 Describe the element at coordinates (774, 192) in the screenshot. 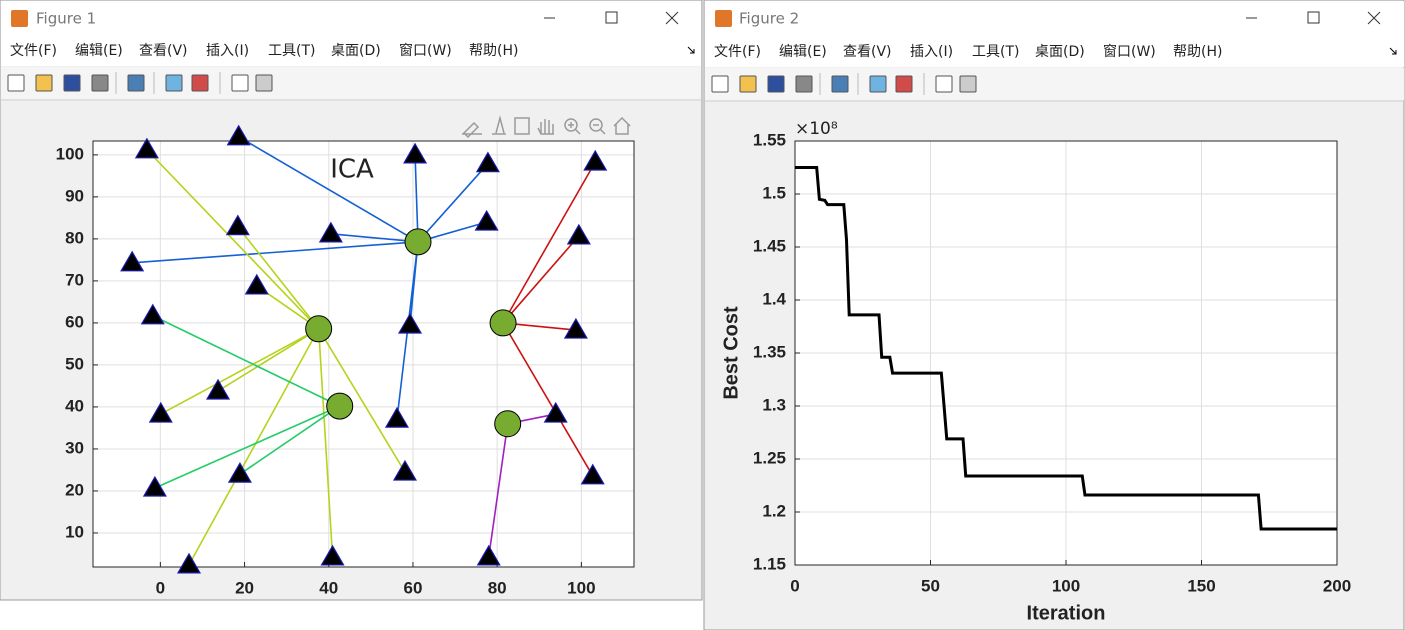

I see `y-tick-label: 1.5` at that location.